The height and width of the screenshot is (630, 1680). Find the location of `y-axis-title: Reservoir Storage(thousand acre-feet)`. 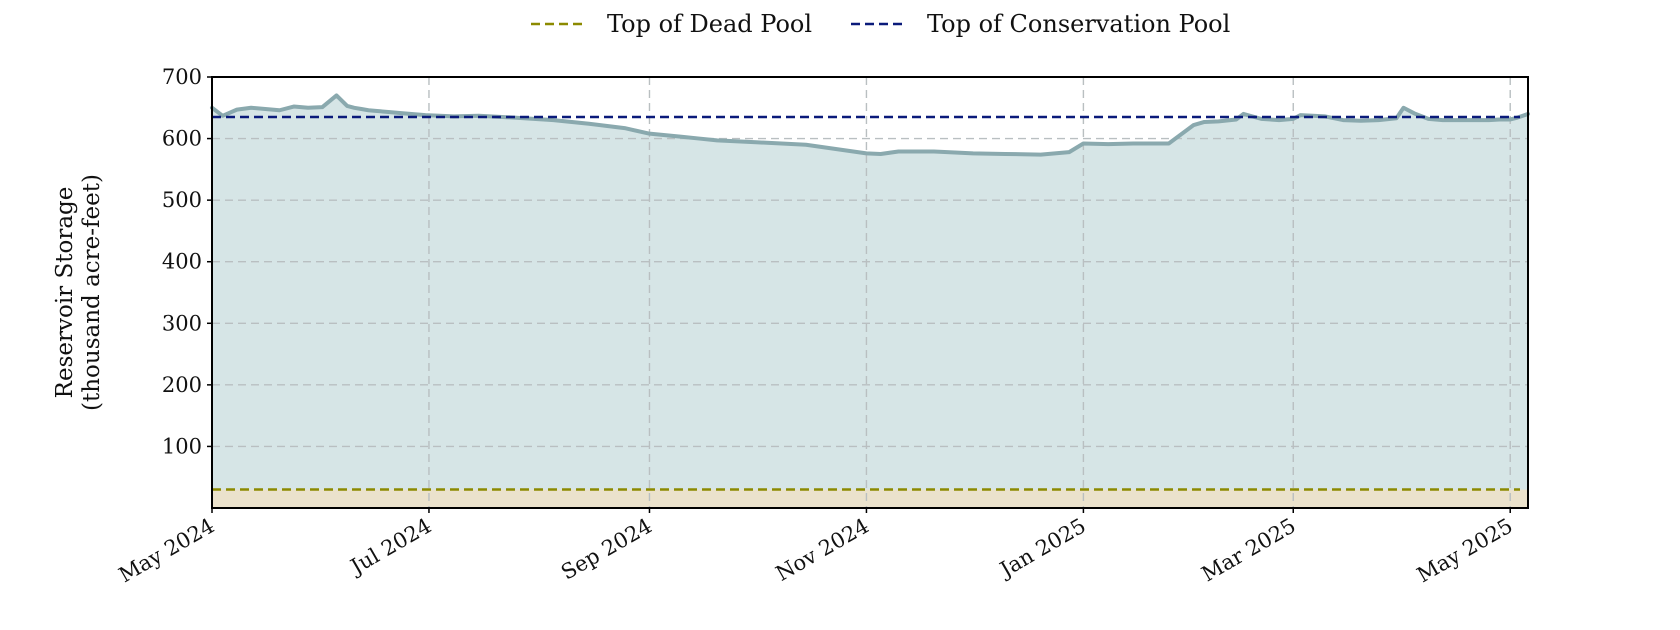

y-axis-title: Reservoir Storage(thousand acre-feet) is located at coordinates (78, 292).